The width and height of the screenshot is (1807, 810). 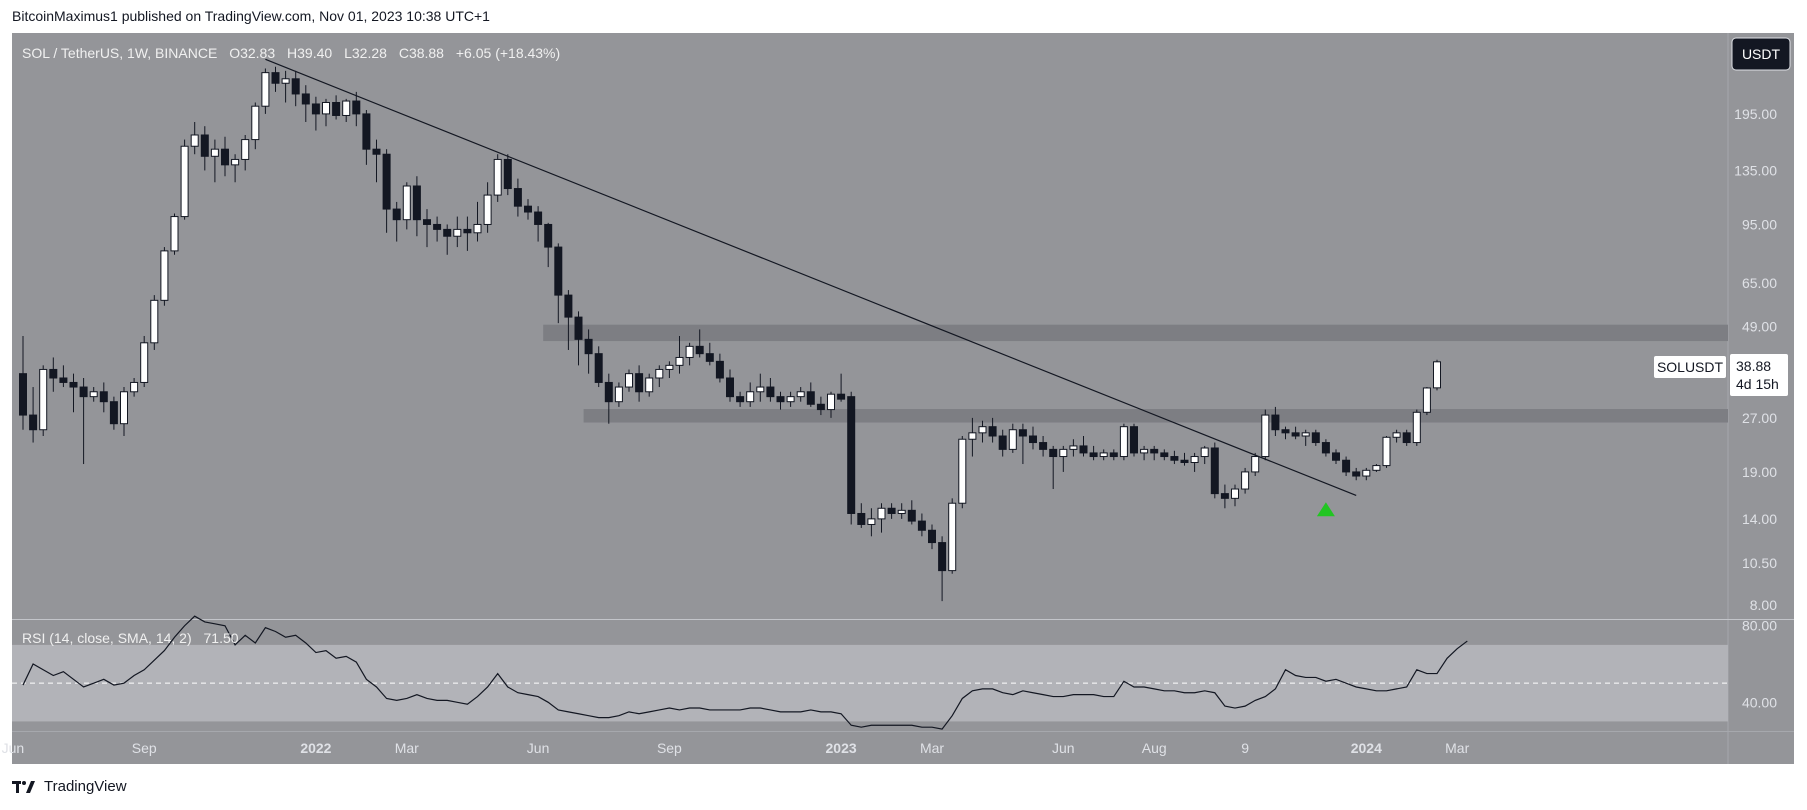 What do you see at coordinates (1063, 748) in the screenshot?
I see `time-tick-label: Jun` at bounding box center [1063, 748].